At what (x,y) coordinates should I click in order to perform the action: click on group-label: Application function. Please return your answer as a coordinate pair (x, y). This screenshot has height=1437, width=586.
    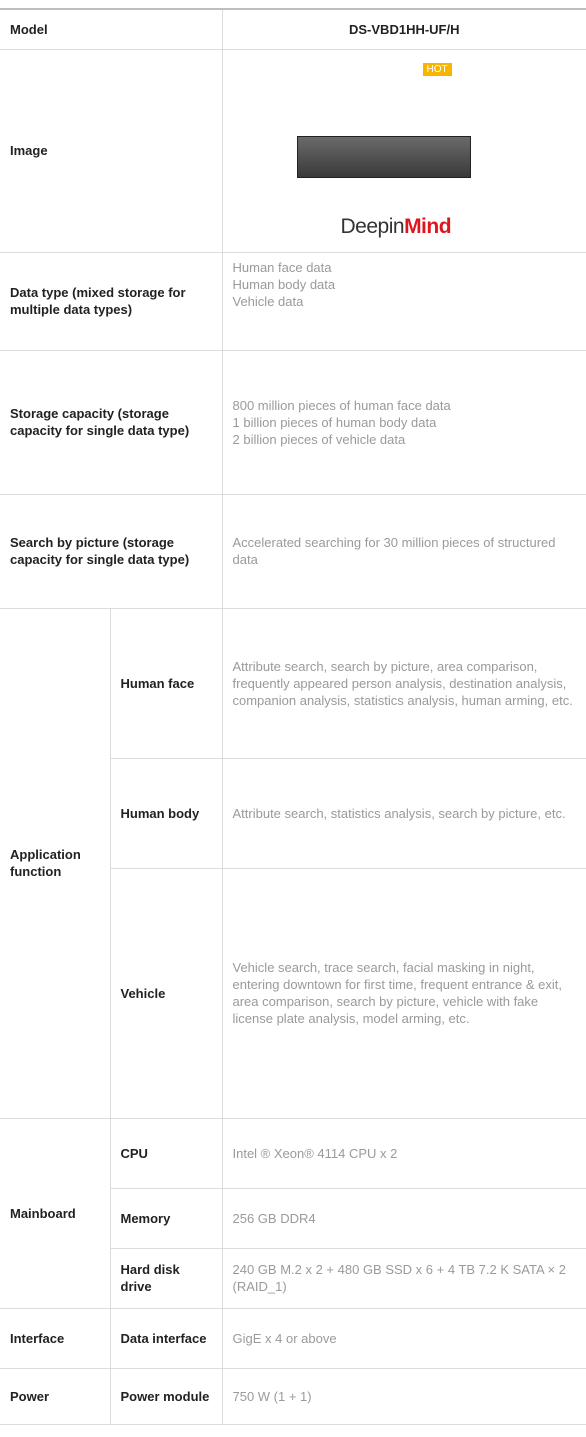
    Looking at the image, I should click on (55, 863).